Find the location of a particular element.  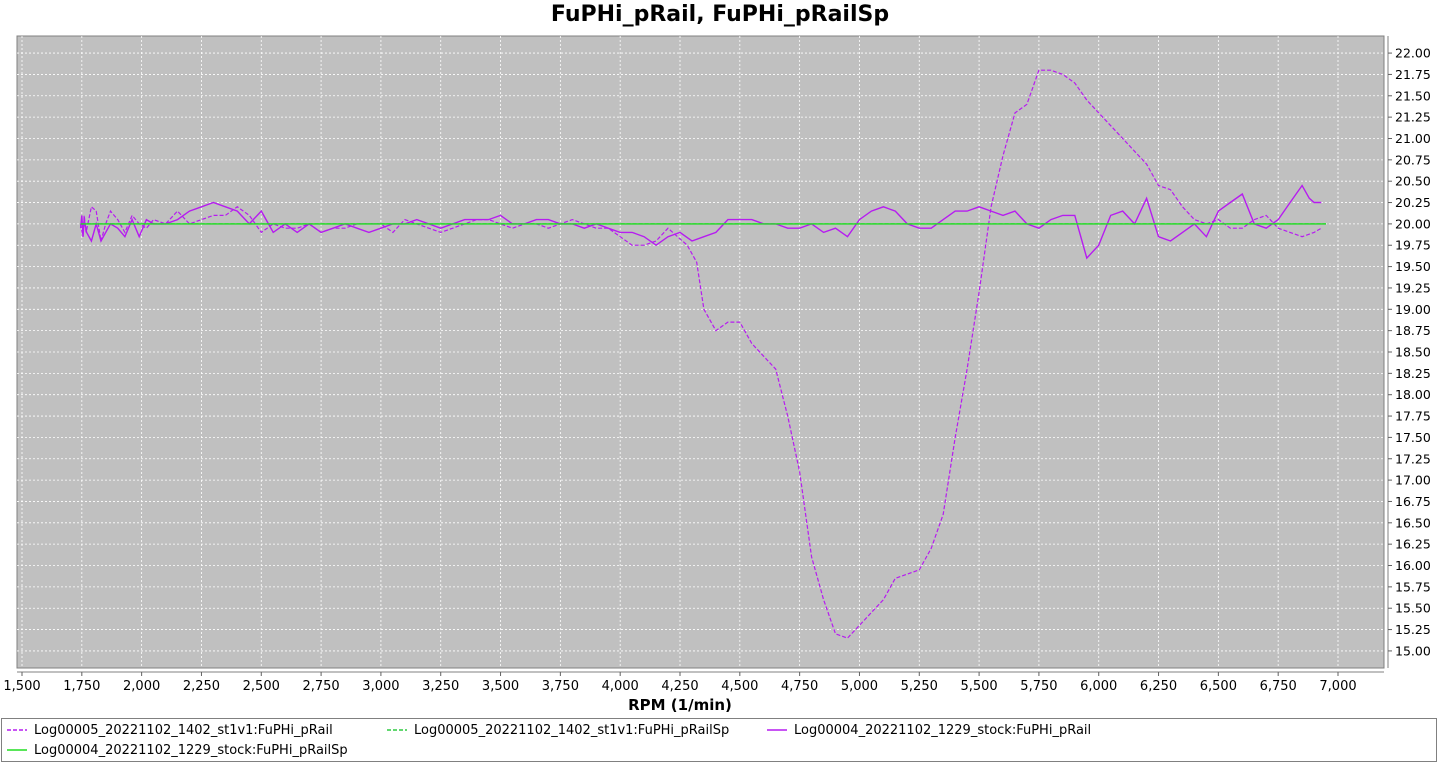

x-tick-label: 4,500 is located at coordinates (739, 686).